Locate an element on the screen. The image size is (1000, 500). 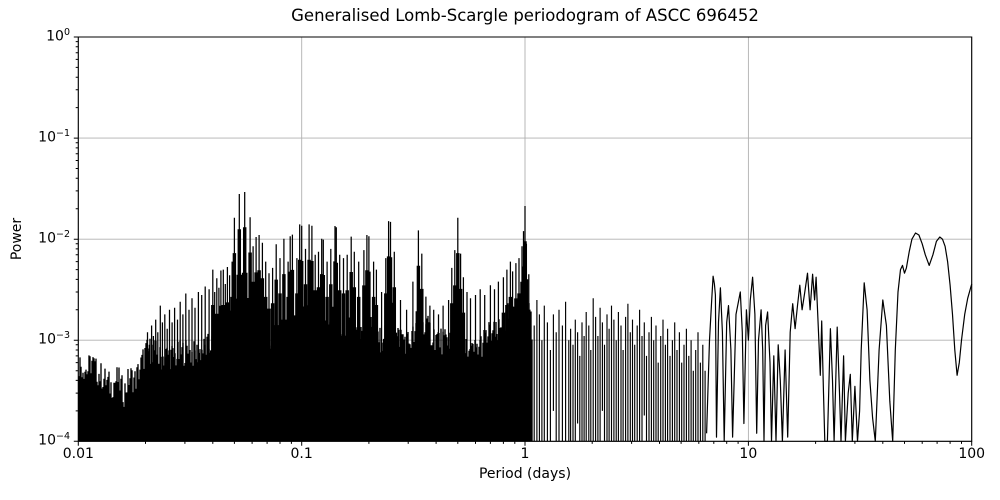
mid-period-strokes is located at coordinates (619, 370).